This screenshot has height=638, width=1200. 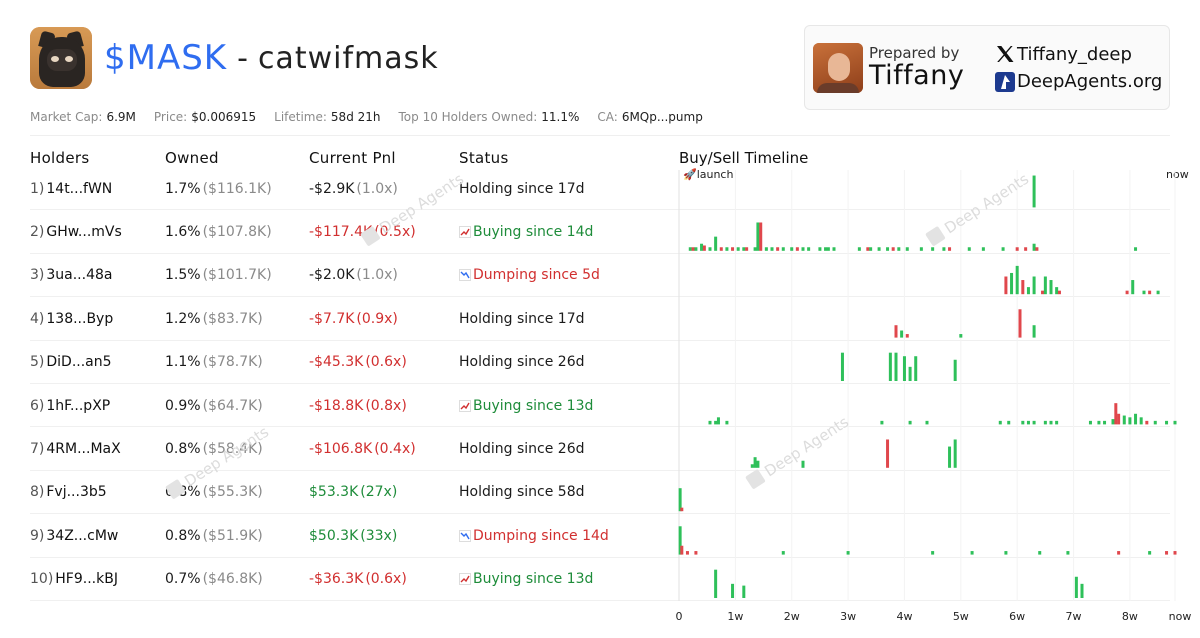 I want to click on x-logo-icon, so click(x=1005, y=54).